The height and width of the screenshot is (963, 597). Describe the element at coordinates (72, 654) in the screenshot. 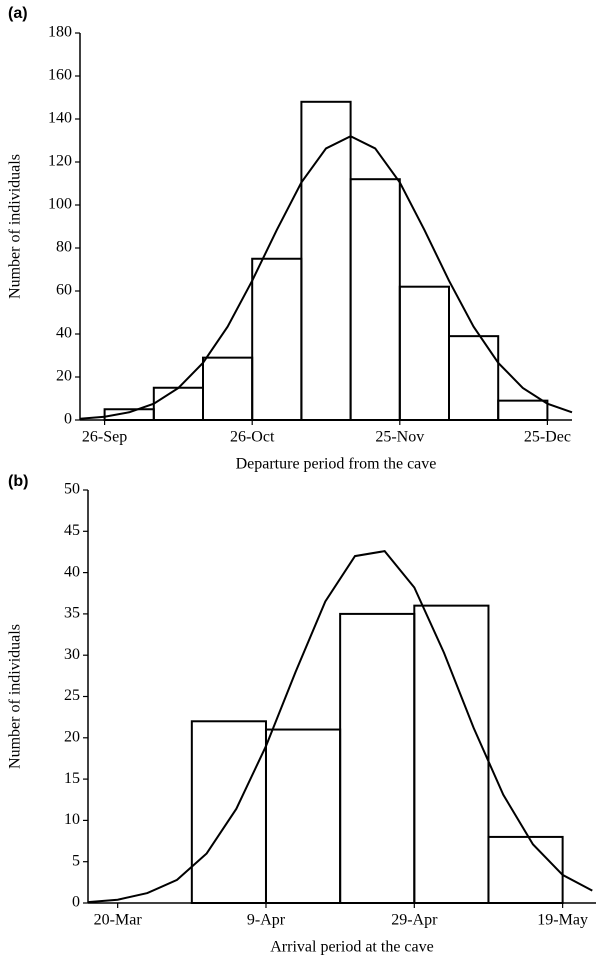

I see `y-tick-label: 30` at that location.